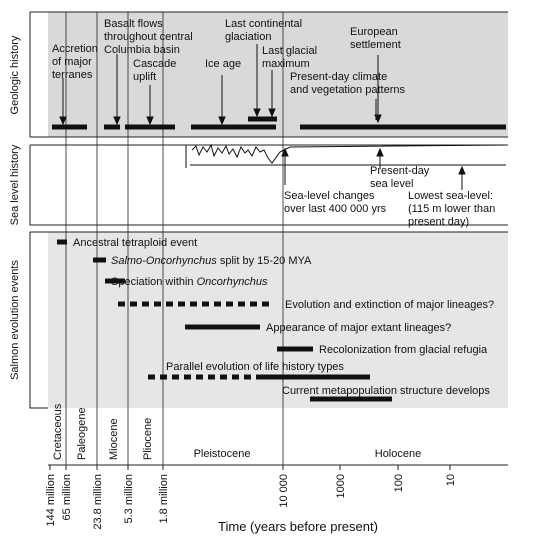 The width and height of the screenshot is (536, 555). I want to click on geologic-label: Accretion, so click(75, 49).